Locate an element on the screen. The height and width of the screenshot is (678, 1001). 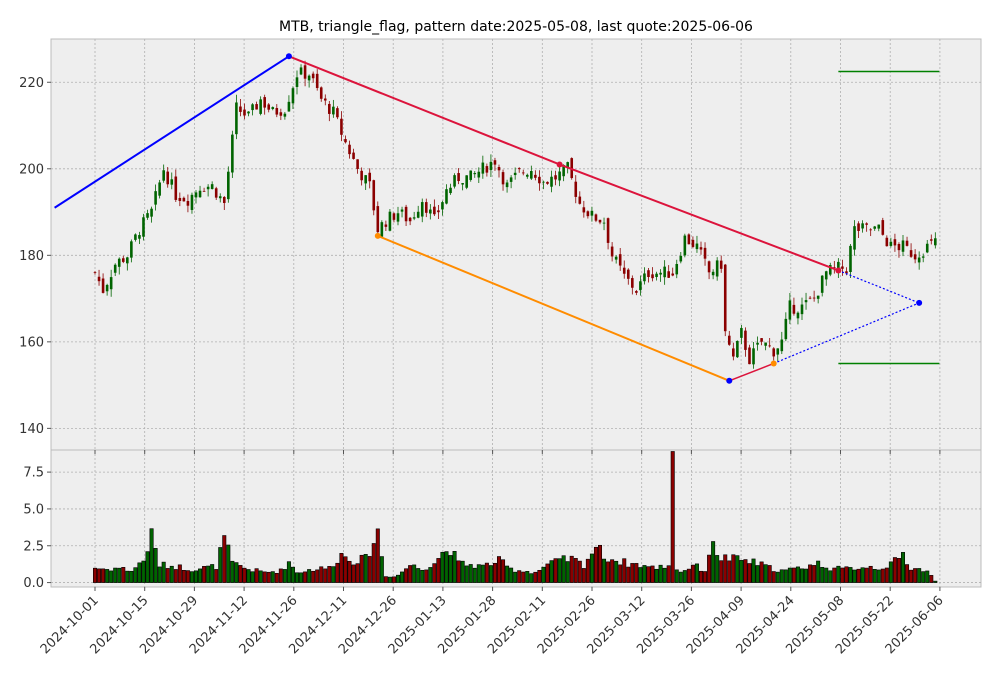
pivot-point is located at coordinates (288, 56).